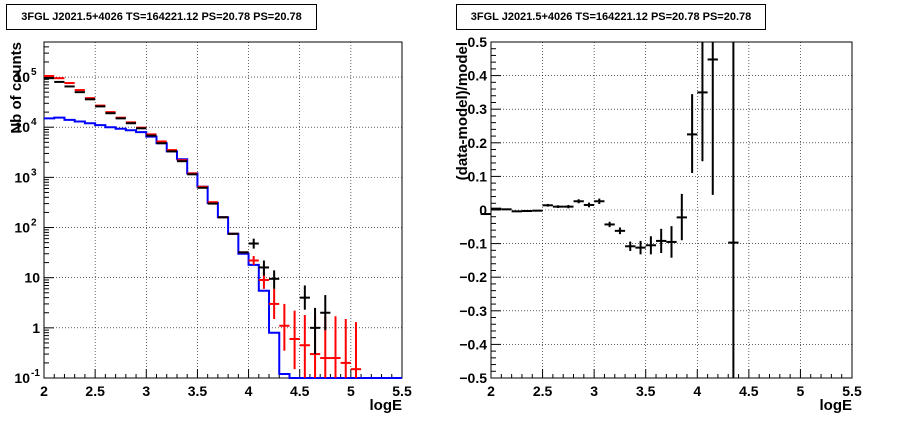  What do you see at coordinates (478, 76) in the screenshot?
I see `y-tick-label: 0.4` at bounding box center [478, 76].